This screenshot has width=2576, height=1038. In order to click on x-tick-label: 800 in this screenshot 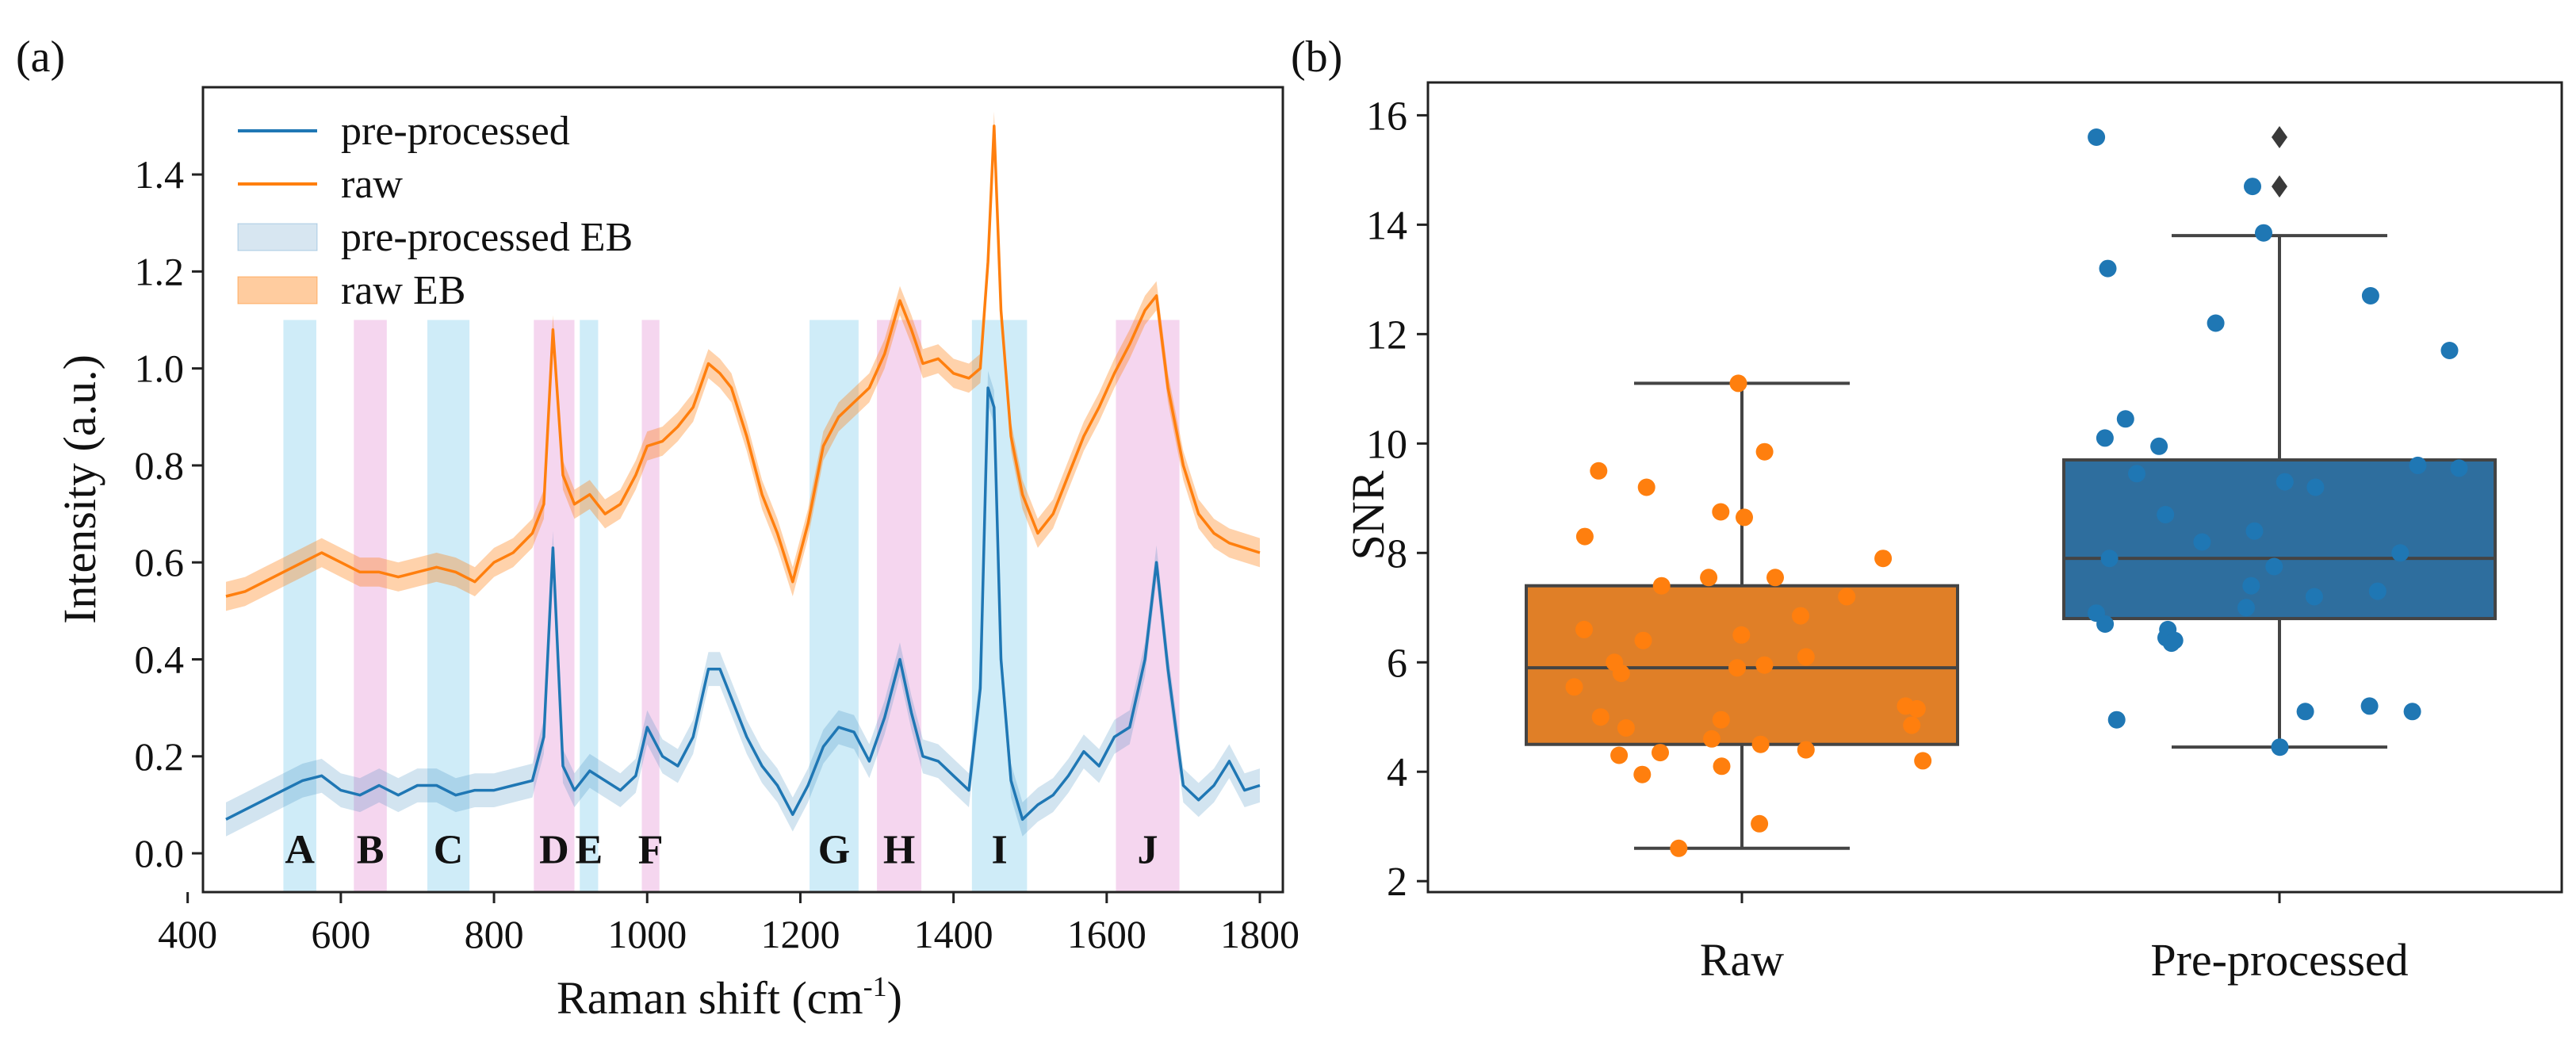, I will do `click(494, 934)`.